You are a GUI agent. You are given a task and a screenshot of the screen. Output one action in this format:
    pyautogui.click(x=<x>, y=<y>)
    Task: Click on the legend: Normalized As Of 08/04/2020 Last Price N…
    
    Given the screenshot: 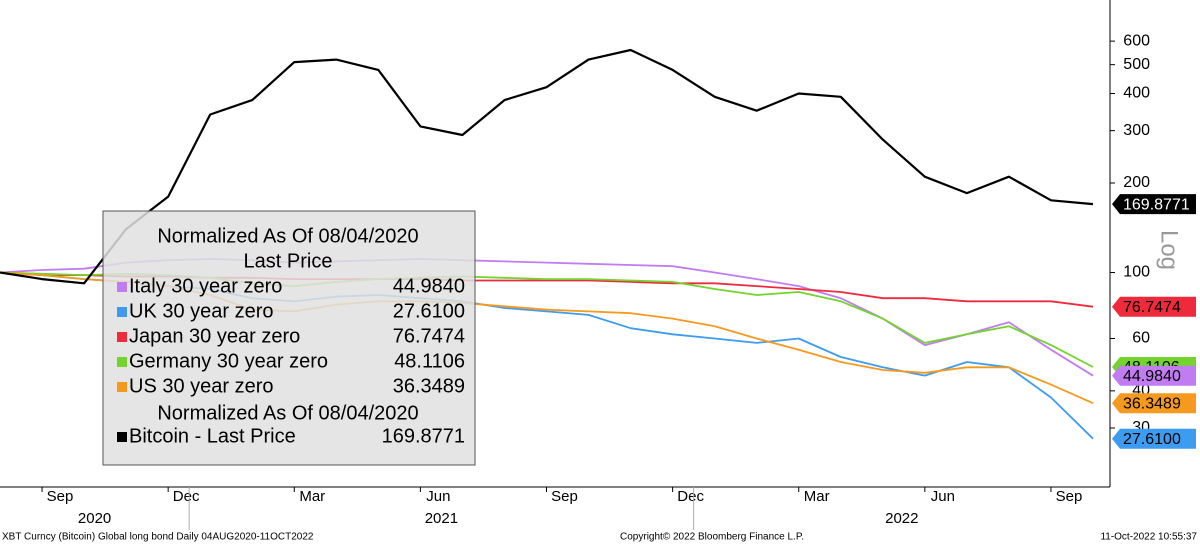 What is the action you would take?
    pyautogui.click(x=289, y=338)
    